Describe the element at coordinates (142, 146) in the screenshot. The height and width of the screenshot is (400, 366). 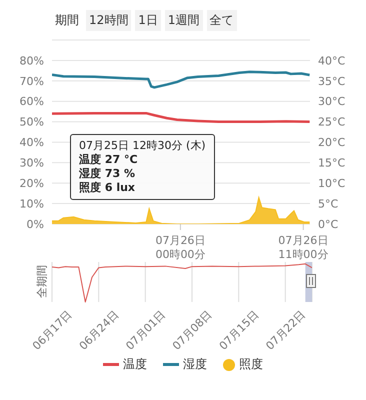
I see `annotation: 07月25日 12時30分 (木)` at that location.